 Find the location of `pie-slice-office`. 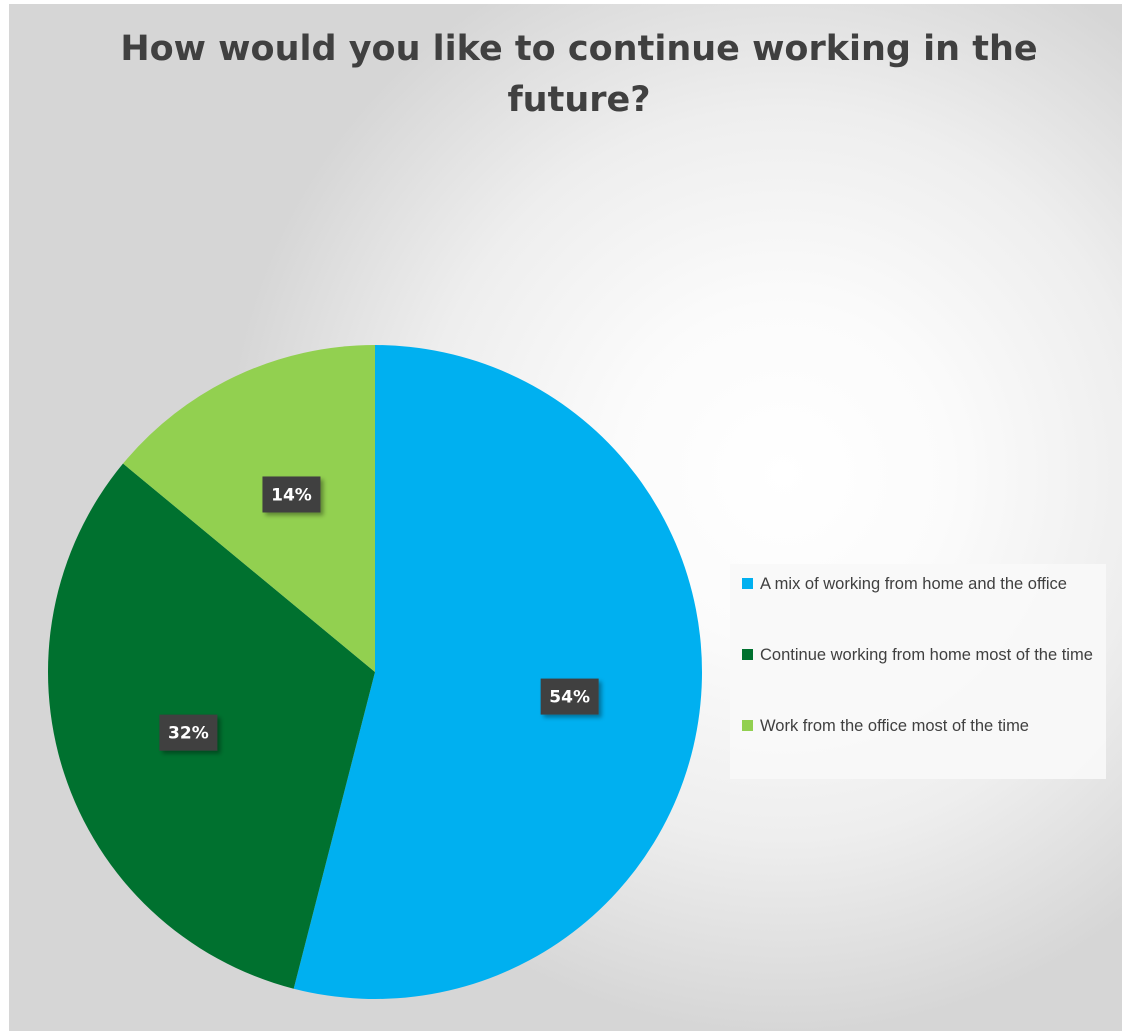

pie-slice-office is located at coordinates (249, 508).